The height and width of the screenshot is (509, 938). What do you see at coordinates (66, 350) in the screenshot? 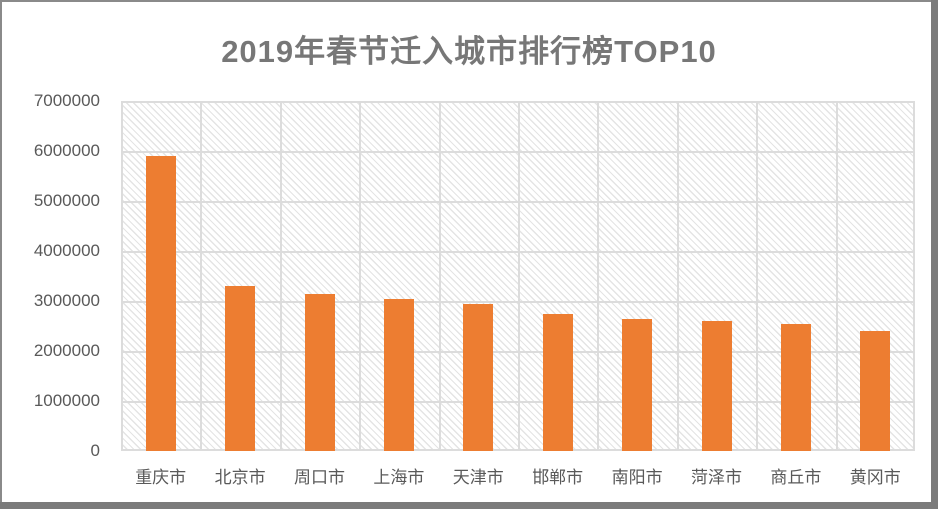
I see `y-tick-label: 2000000` at bounding box center [66, 350].